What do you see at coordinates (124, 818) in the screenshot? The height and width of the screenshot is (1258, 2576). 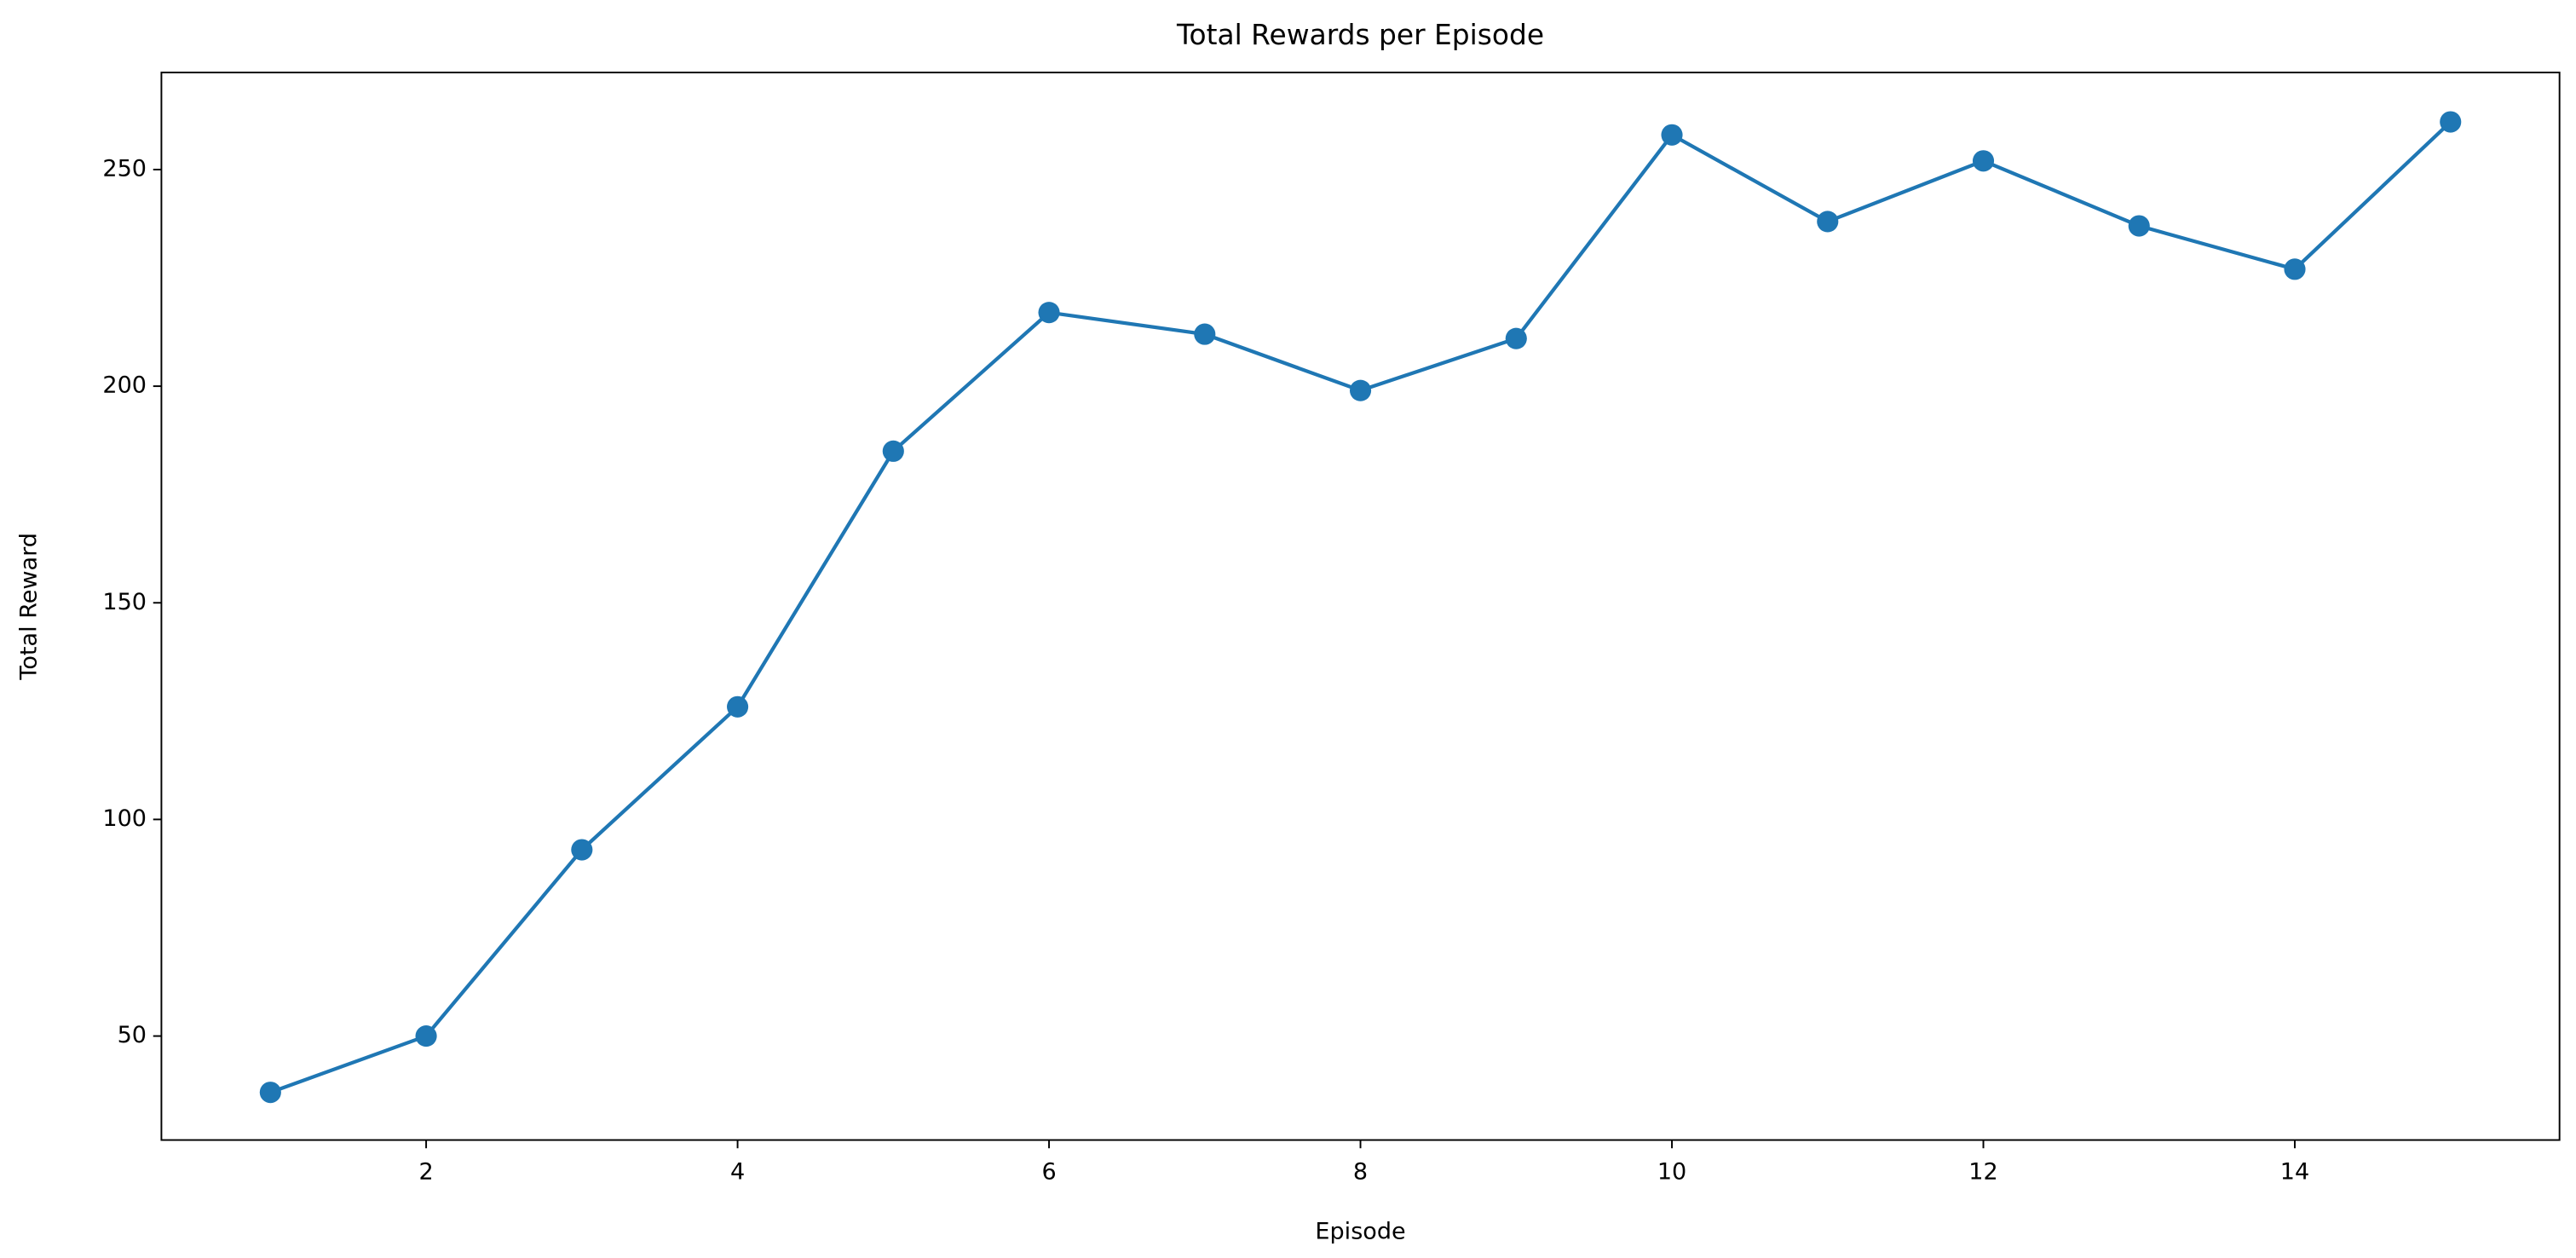 I see `y-tick-label: 100` at bounding box center [124, 818].